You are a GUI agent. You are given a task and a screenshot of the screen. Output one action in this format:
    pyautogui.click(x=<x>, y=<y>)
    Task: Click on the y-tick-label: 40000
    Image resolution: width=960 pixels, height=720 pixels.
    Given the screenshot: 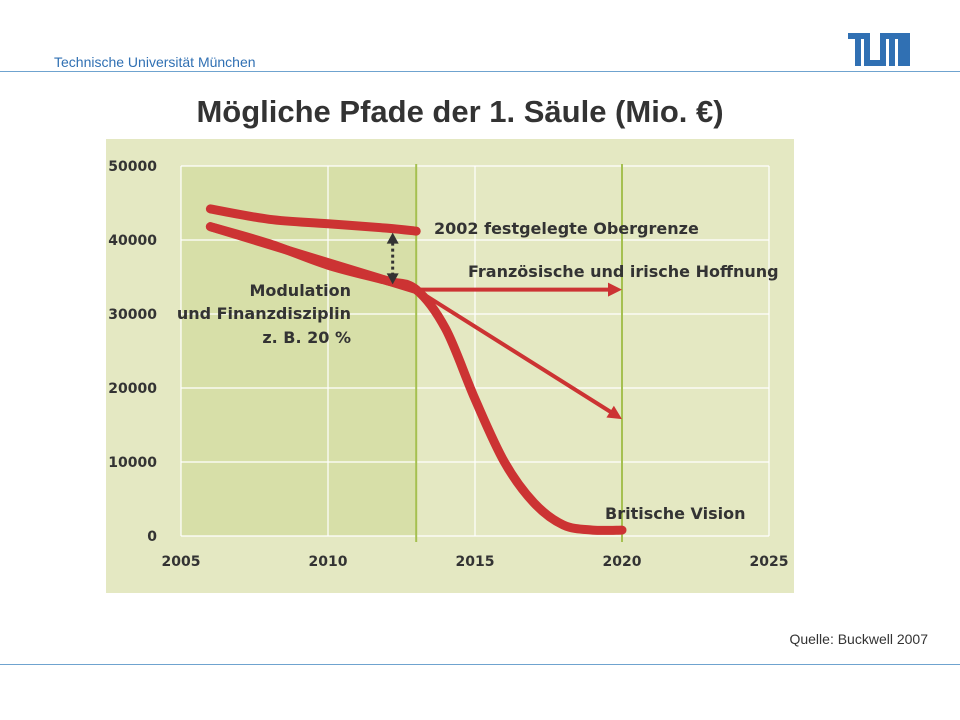 What is the action you would take?
    pyautogui.click(x=132, y=241)
    